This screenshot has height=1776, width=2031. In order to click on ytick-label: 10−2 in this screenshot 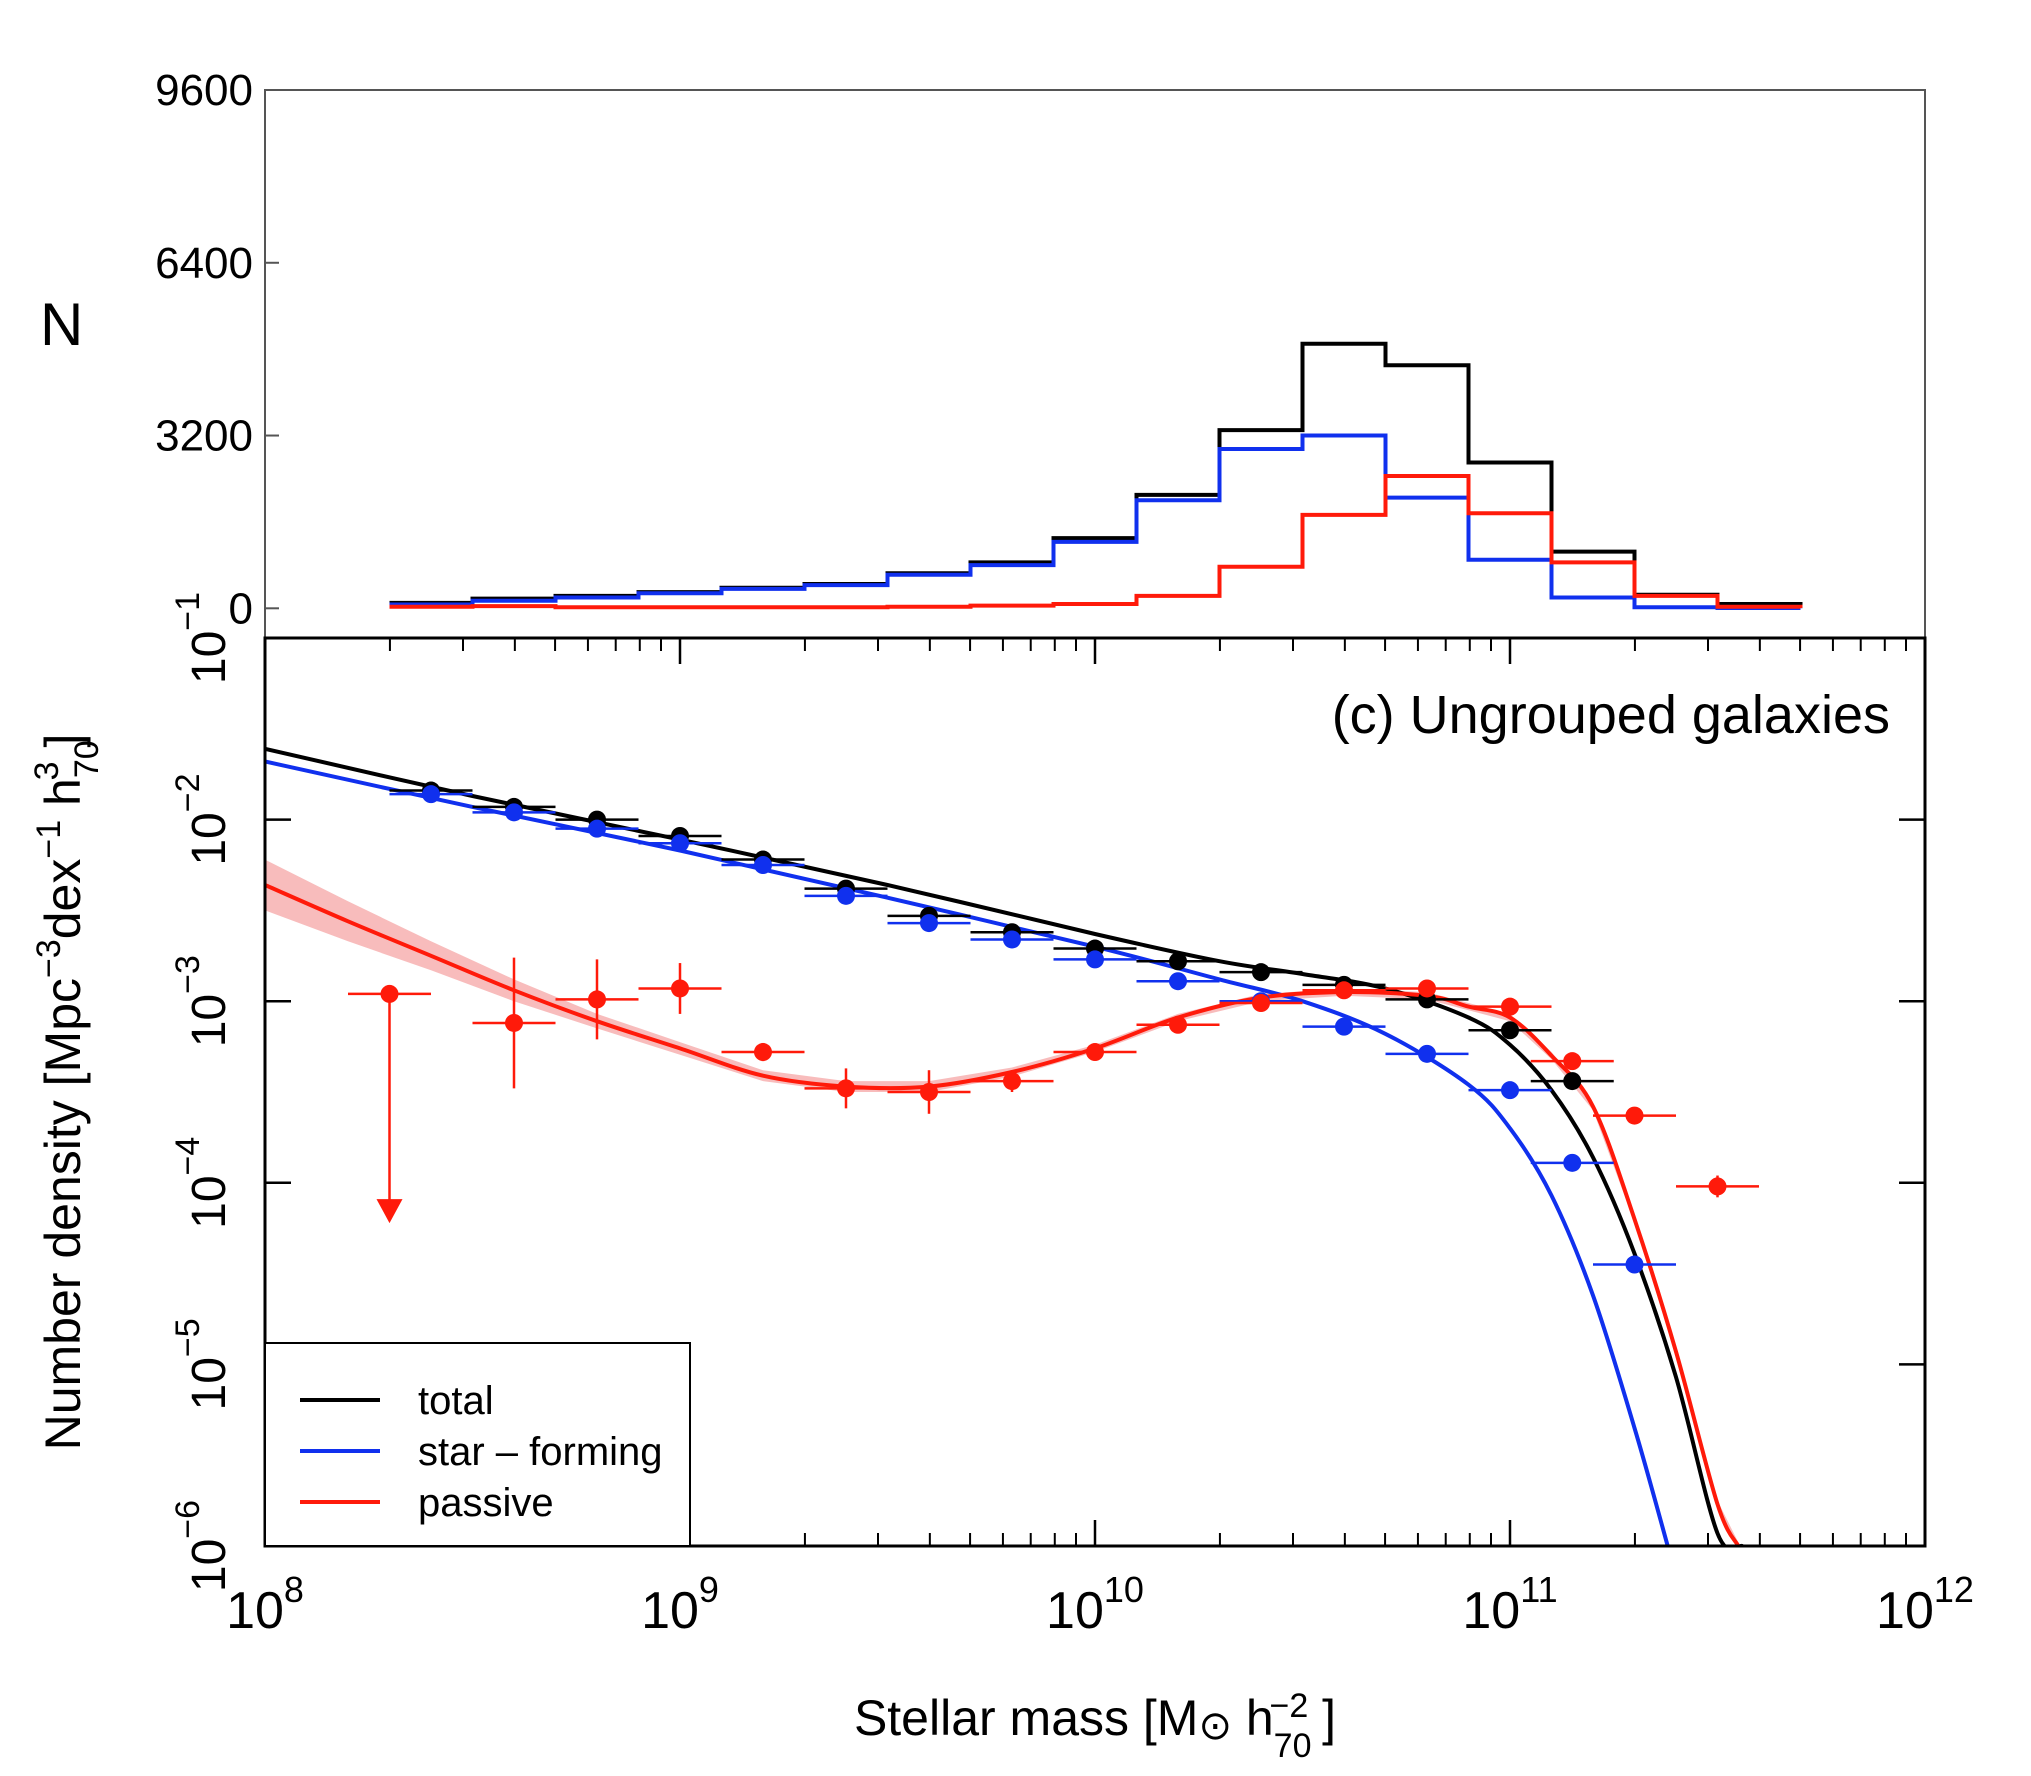, I will do `click(202, 820)`.